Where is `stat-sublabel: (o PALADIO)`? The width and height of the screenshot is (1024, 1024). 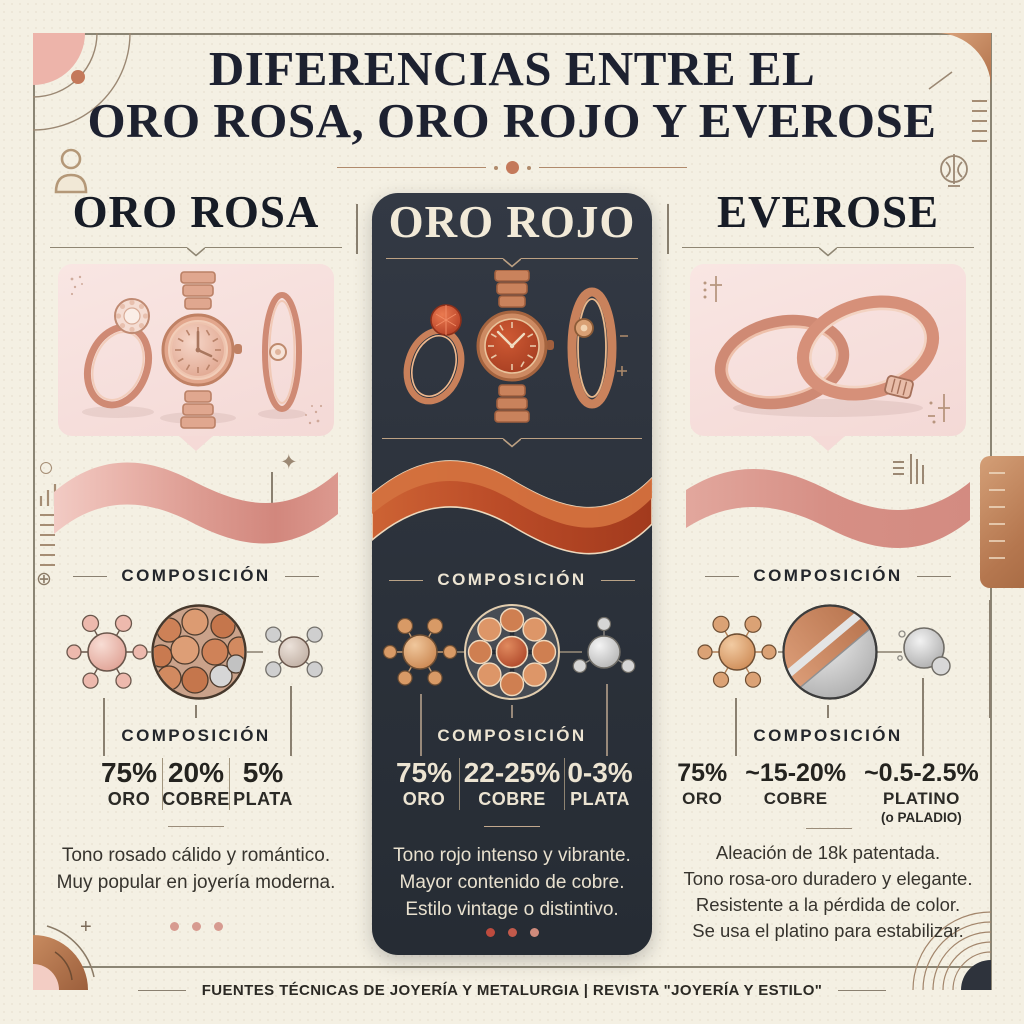 stat-sublabel: (o PALADIO) is located at coordinates (921, 817).